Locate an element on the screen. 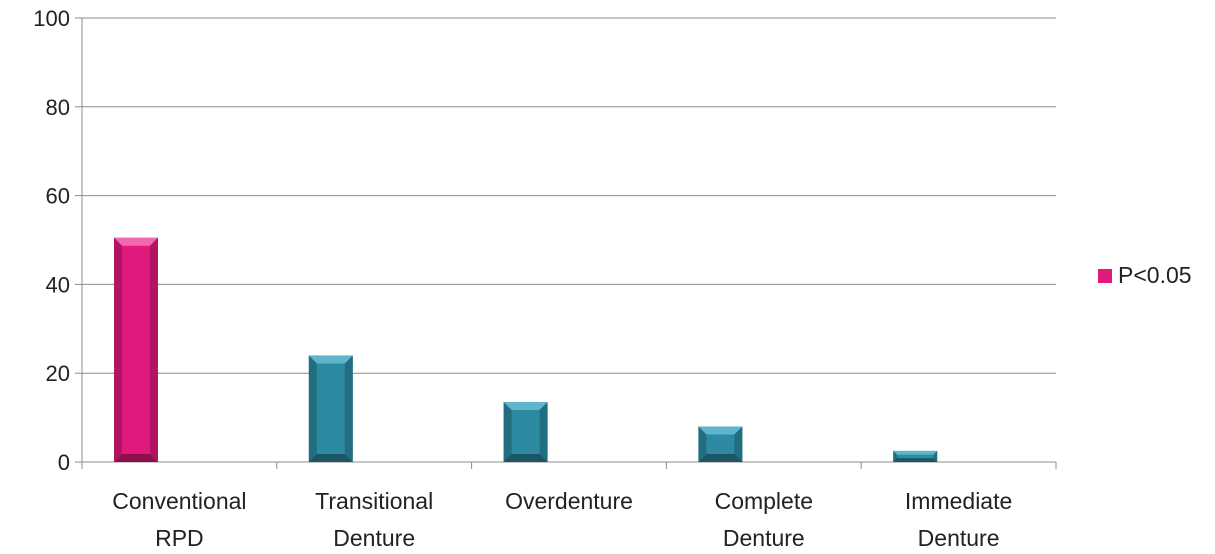  y-tick-label: 60 is located at coordinates (58, 196).